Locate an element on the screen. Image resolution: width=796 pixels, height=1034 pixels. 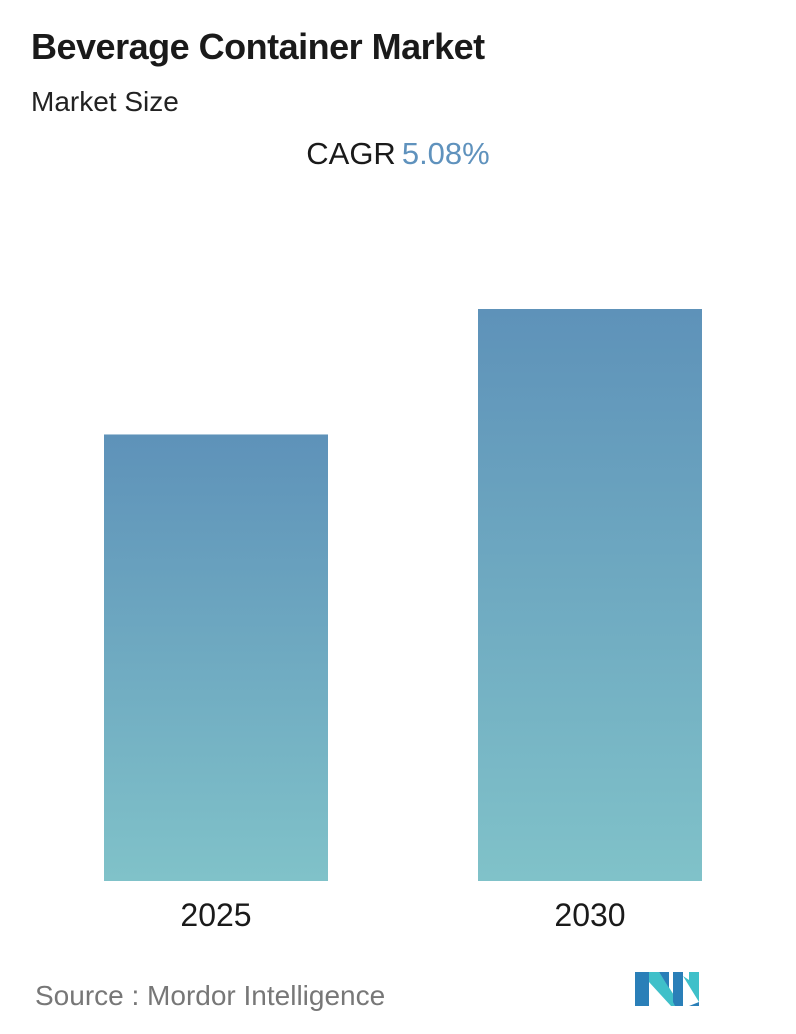
mordor-intelligence-logo is located at coordinates (667, 989).